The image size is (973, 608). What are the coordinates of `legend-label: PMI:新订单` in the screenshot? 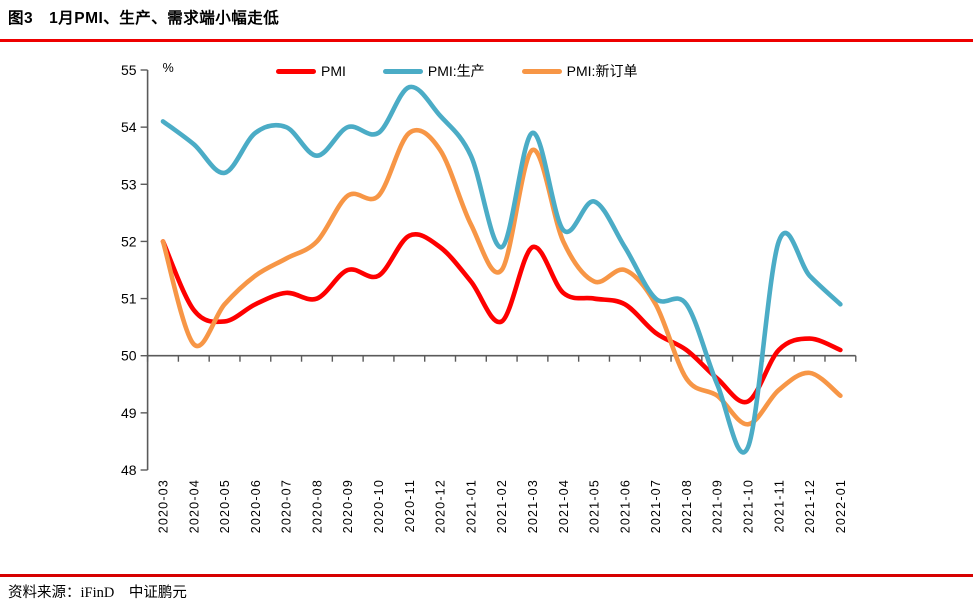 It's located at (602, 71).